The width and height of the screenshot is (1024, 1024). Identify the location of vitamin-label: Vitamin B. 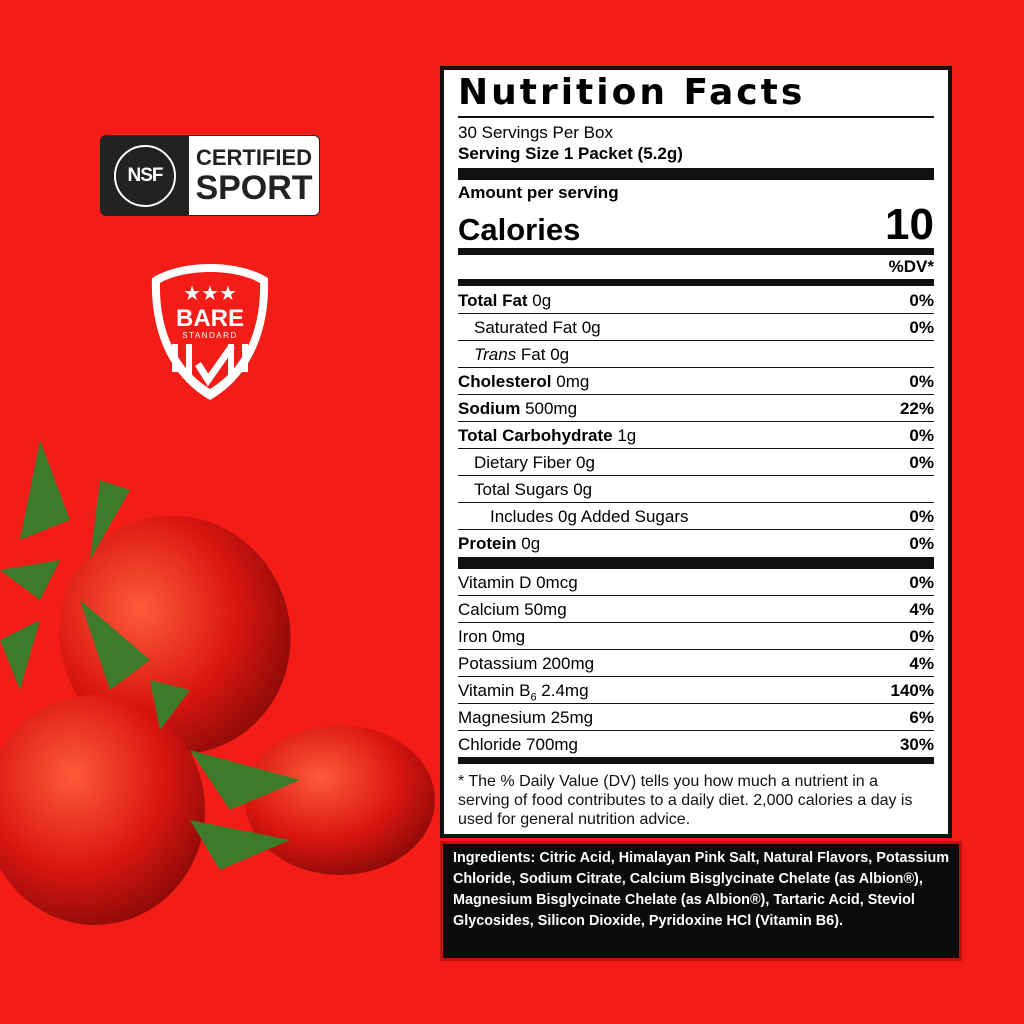
(494, 690).